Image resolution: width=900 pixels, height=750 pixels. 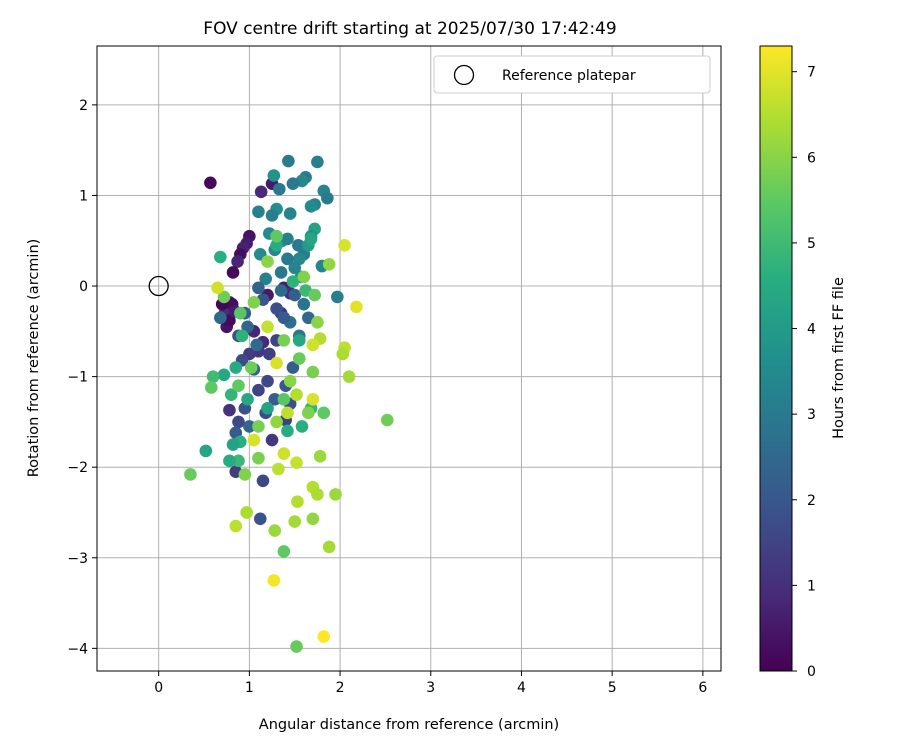 I want to click on y-tick-label: 1, so click(x=83, y=196).